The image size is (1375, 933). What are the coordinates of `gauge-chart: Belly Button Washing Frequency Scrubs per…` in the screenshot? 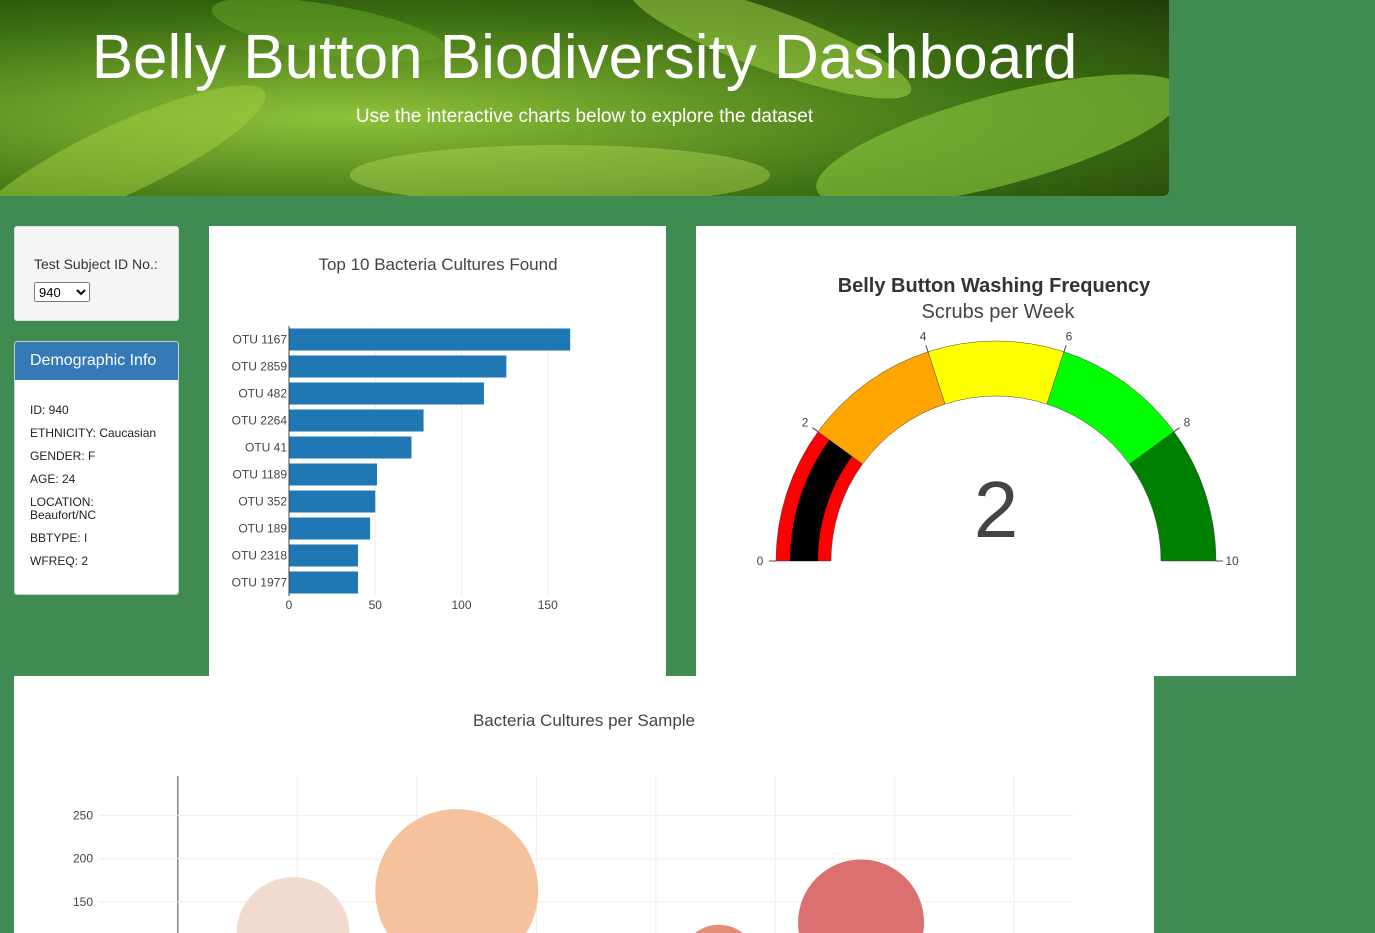 It's located at (998, 421).